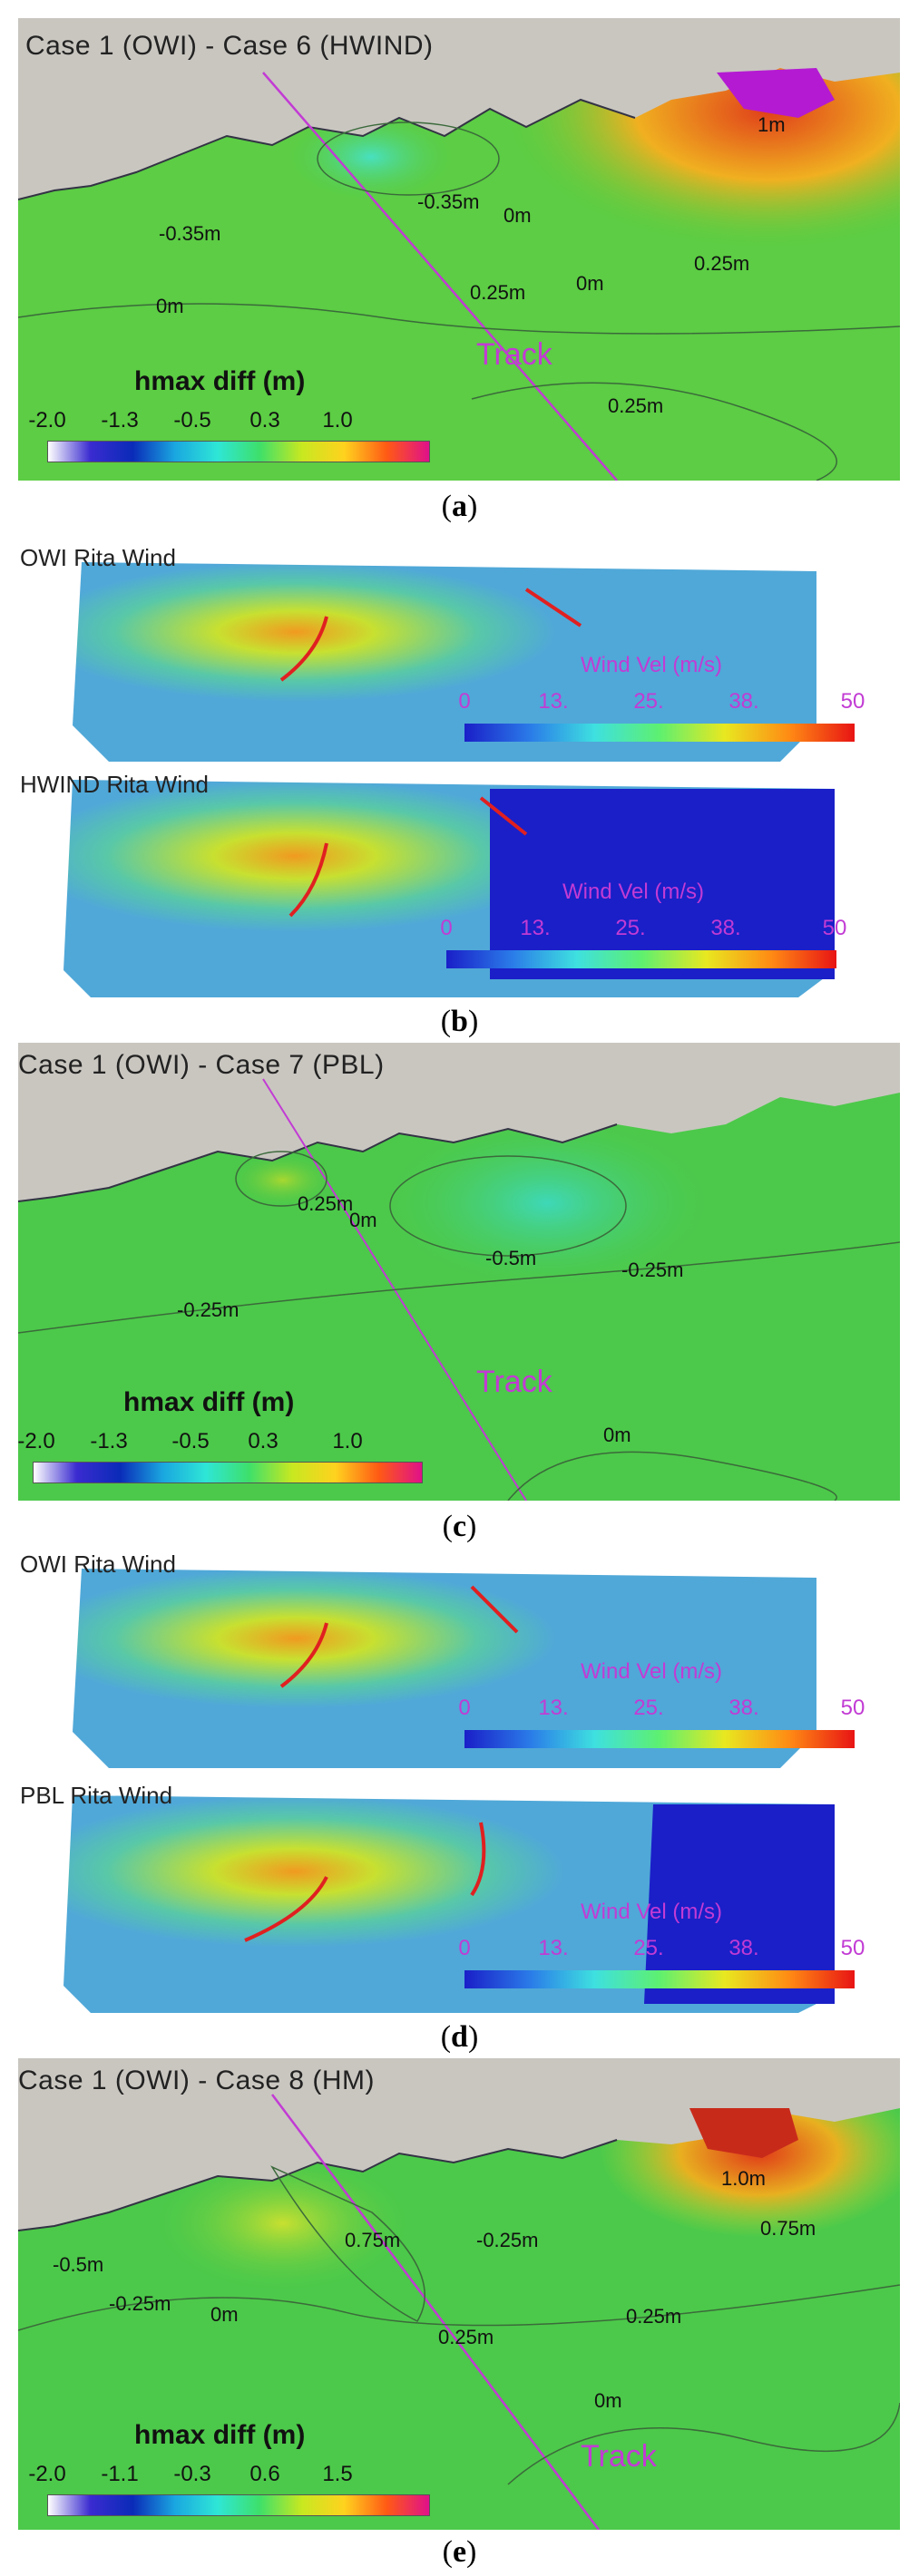  I want to click on owi-wind-title: OWI Rita Wind, so click(98, 1564).